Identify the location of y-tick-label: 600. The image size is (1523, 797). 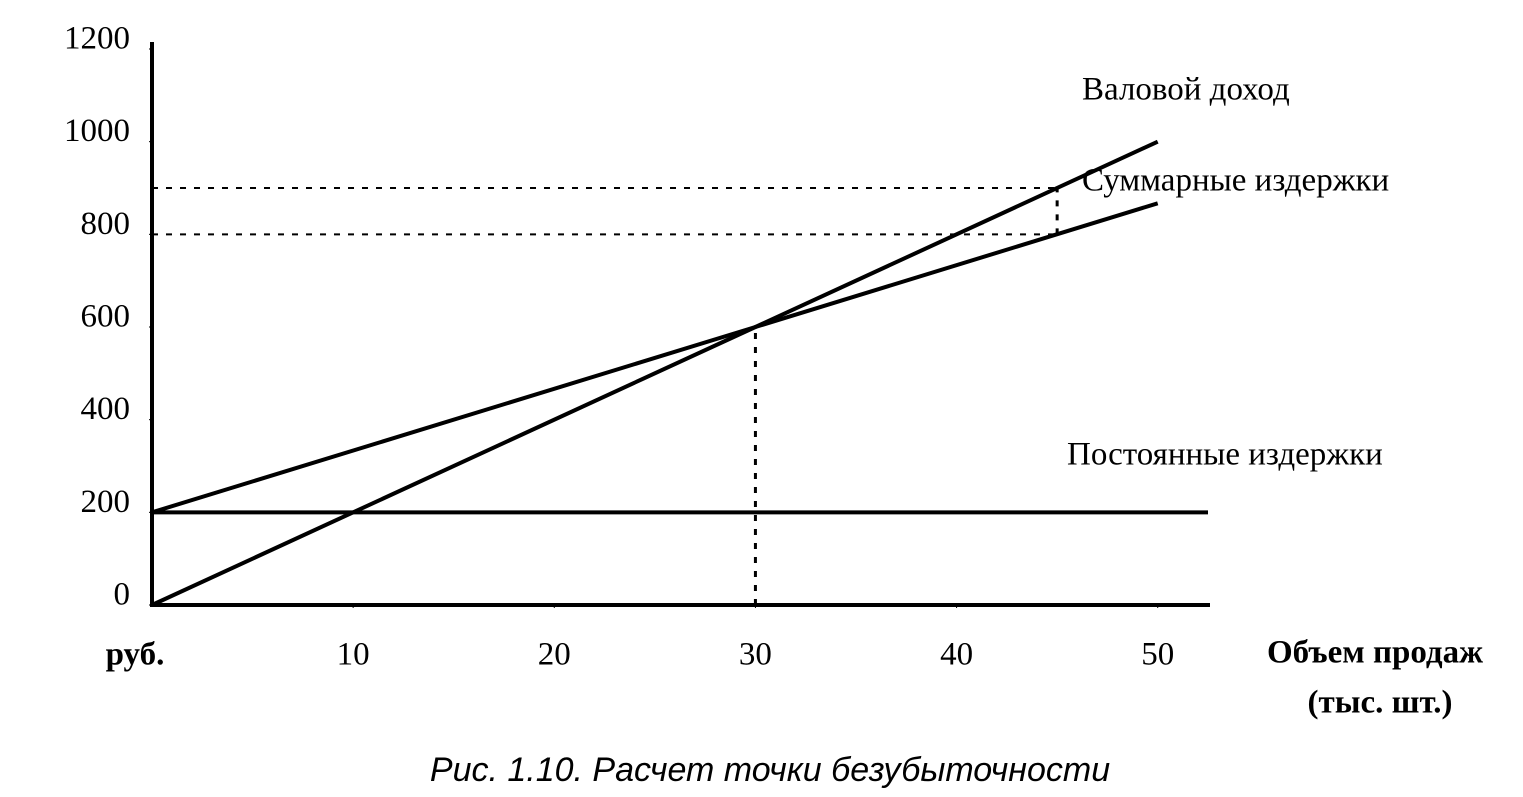
(106, 317).